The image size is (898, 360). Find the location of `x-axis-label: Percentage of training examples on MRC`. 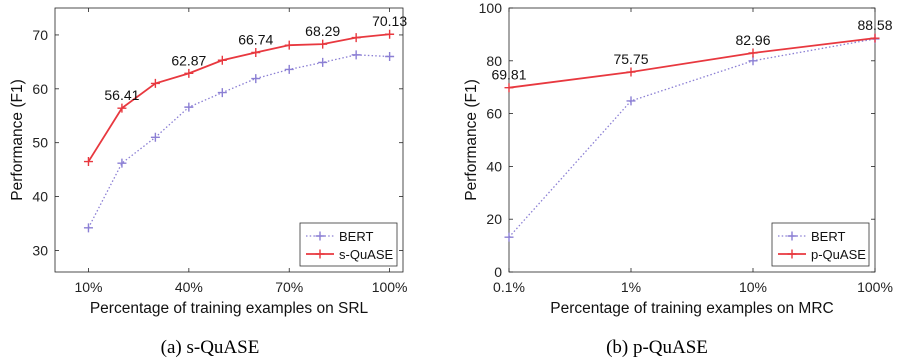

x-axis-label: Percentage of training examples on MRC is located at coordinates (691, 308).